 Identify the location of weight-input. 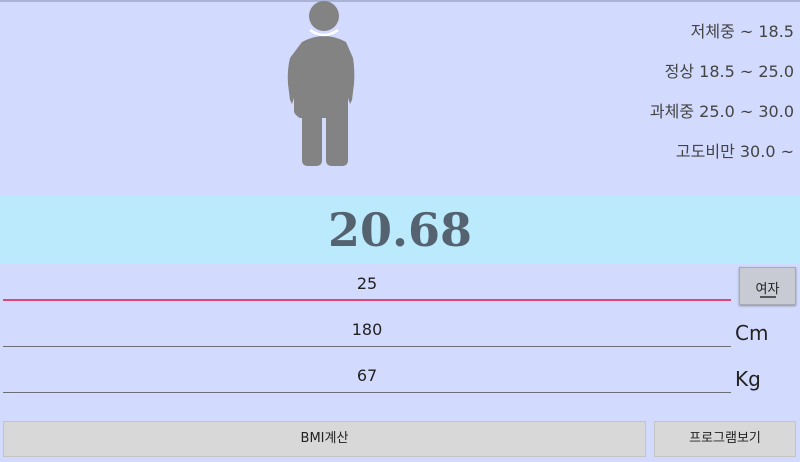
(367, 376).